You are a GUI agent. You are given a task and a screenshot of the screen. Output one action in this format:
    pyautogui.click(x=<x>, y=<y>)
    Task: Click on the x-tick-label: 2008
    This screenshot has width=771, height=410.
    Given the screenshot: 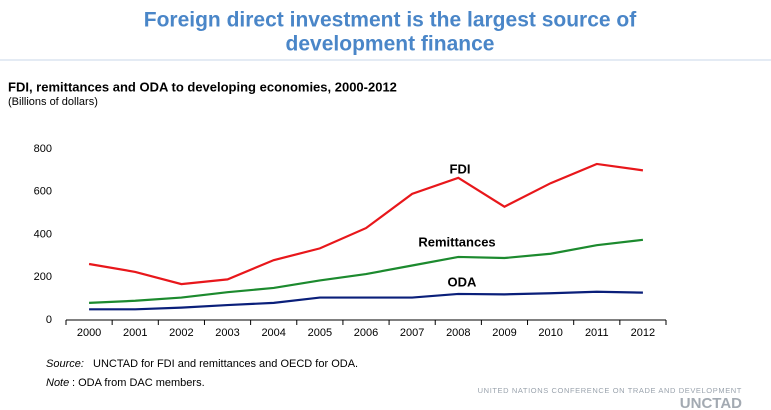 What is the action you would take?
    pyautogui.click(x=458, y=333)
    